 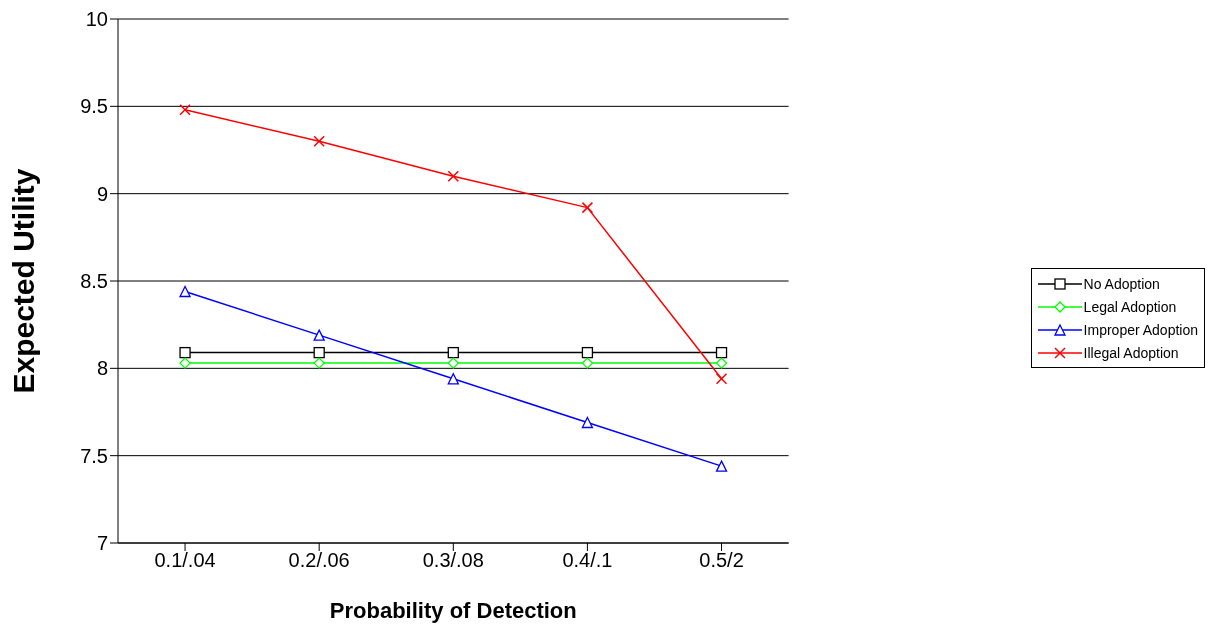 I want to click on y-tick-label: 9.5, so click(x=94, y=106).